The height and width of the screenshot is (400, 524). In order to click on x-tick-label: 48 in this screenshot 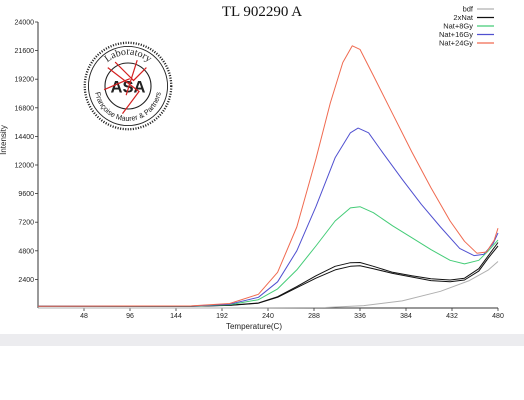, I will do `click(84, 316)`.